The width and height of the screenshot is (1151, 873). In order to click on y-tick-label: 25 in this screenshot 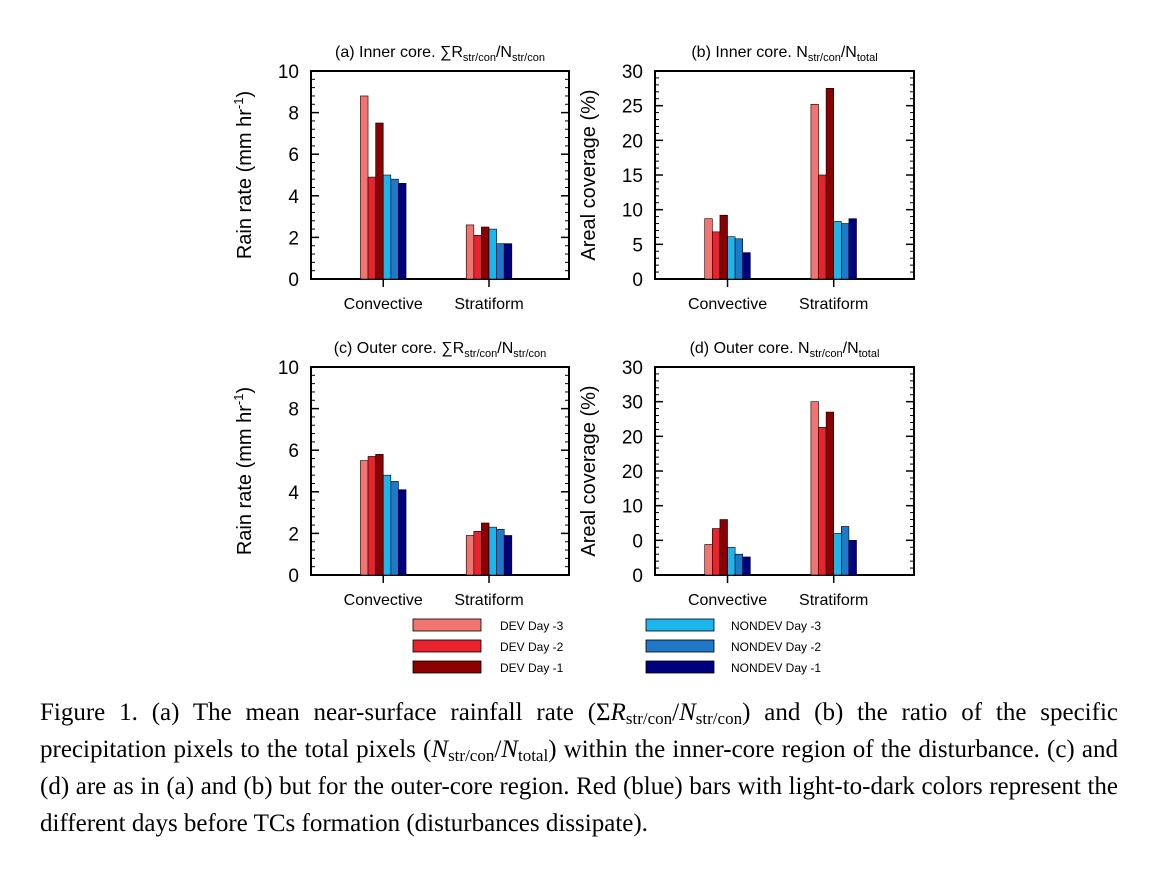, I will do `click(632, 107)`.